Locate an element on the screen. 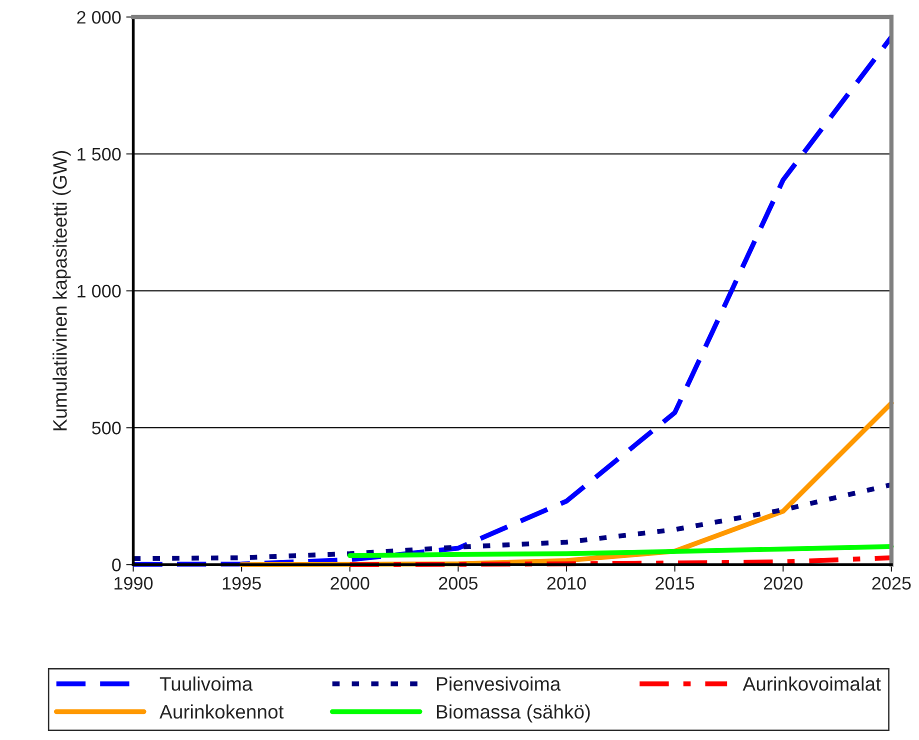  legend-label: Aurinkovoimalat is located at coordinates (811, 683).